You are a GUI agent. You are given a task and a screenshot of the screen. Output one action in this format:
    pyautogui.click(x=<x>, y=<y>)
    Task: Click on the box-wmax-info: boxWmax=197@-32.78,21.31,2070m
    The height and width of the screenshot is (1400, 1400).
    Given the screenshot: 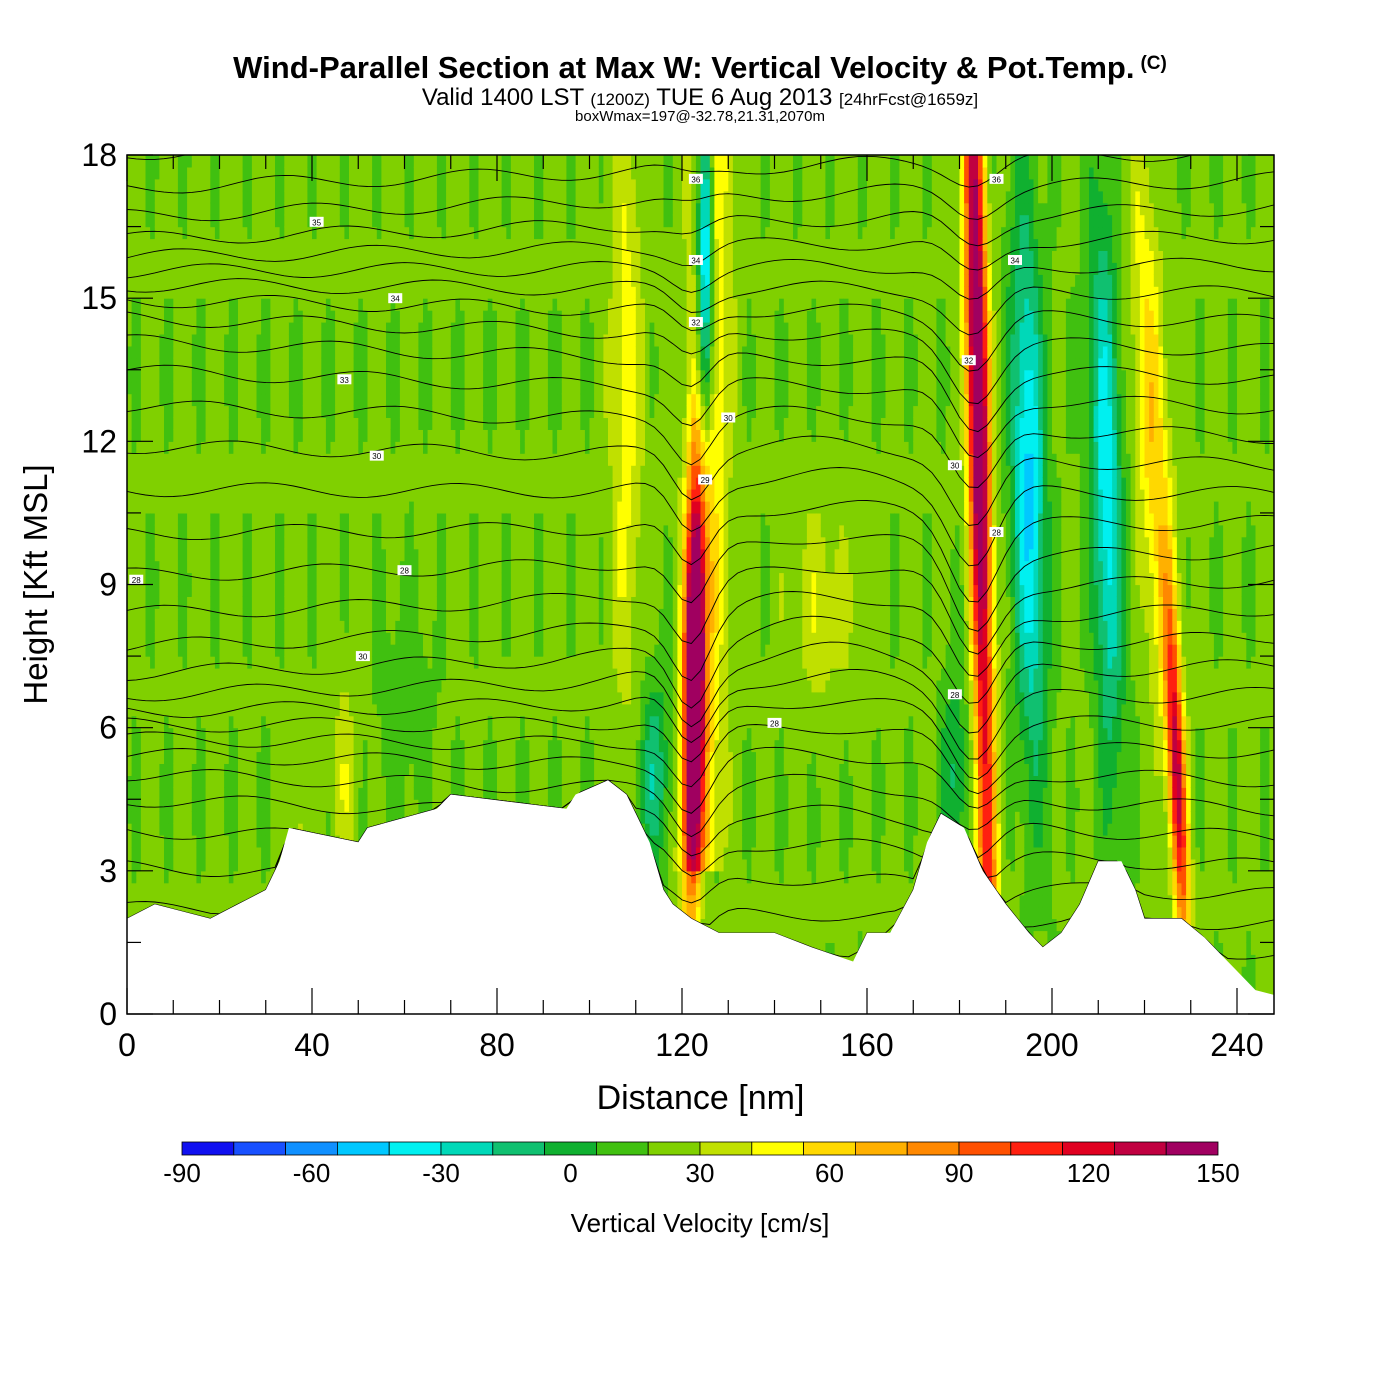 What is the action you would take?
    pyautogui.click(x=700, y=116)
    